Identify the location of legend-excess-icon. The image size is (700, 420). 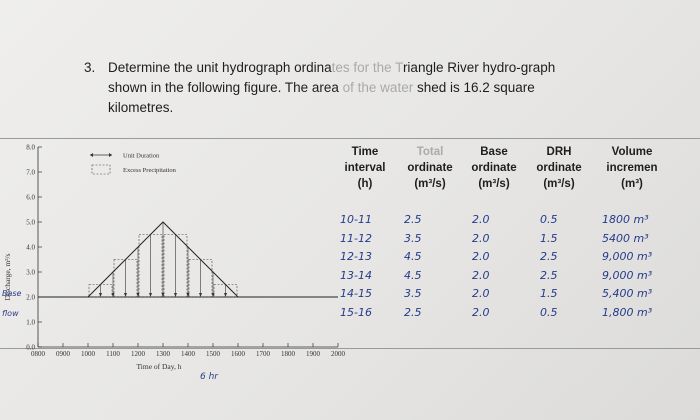
(101, 169).